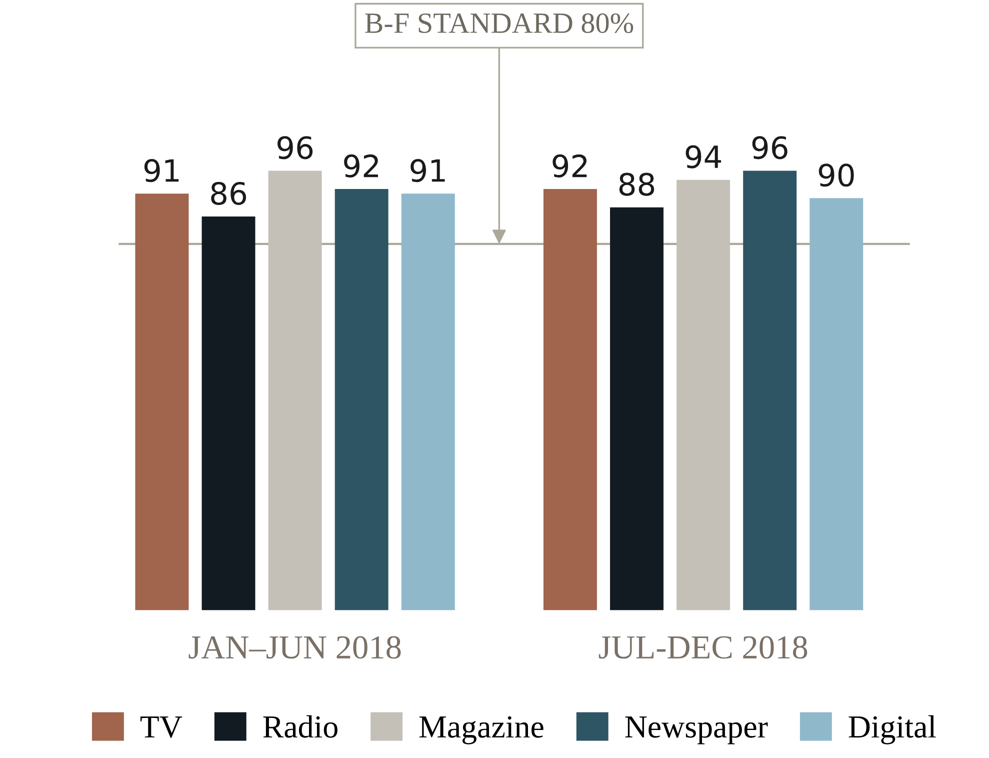  I want to click on x-tick-label: JUL-DEC 2018, so click(703, 647).